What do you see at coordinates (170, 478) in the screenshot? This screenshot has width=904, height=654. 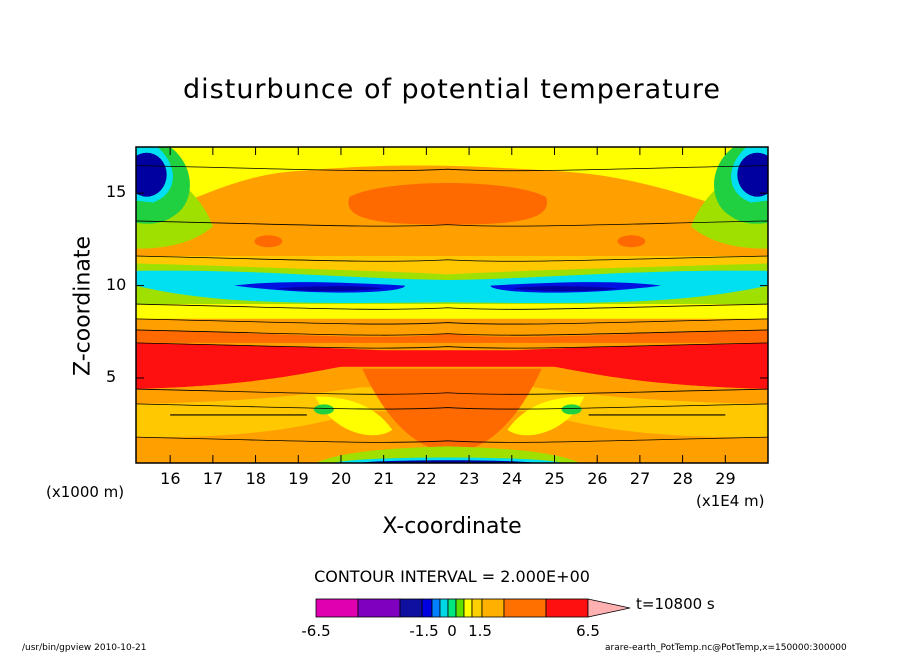 I see `x-tick-label: 16` at bounding box center [170, 478].